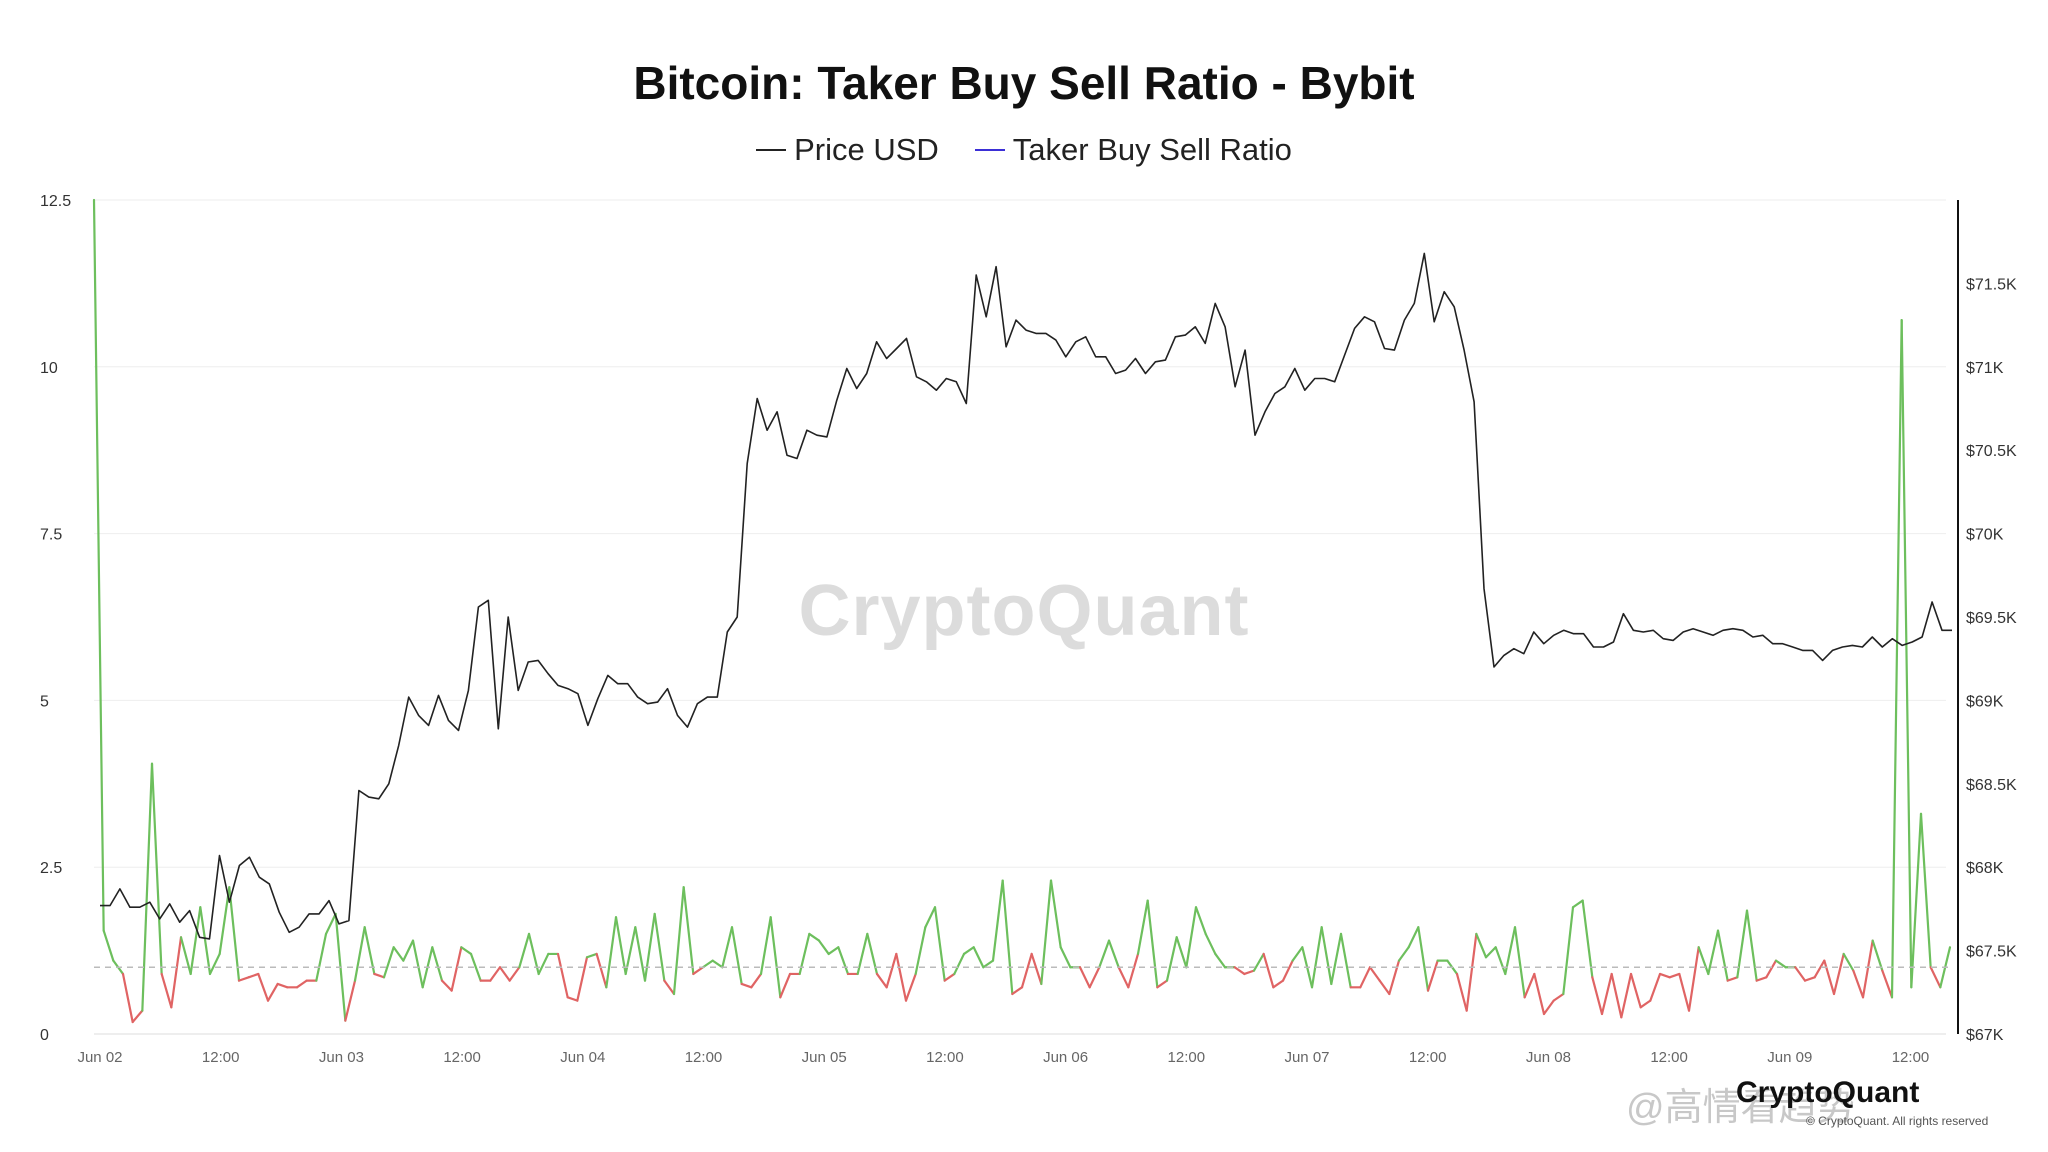 The image size is (2048, 1152). What do you see at coordinates (1991, 284) in the screenshot?
I see `right-tick-label: $71.5K` at bounding box center [1991, 284].